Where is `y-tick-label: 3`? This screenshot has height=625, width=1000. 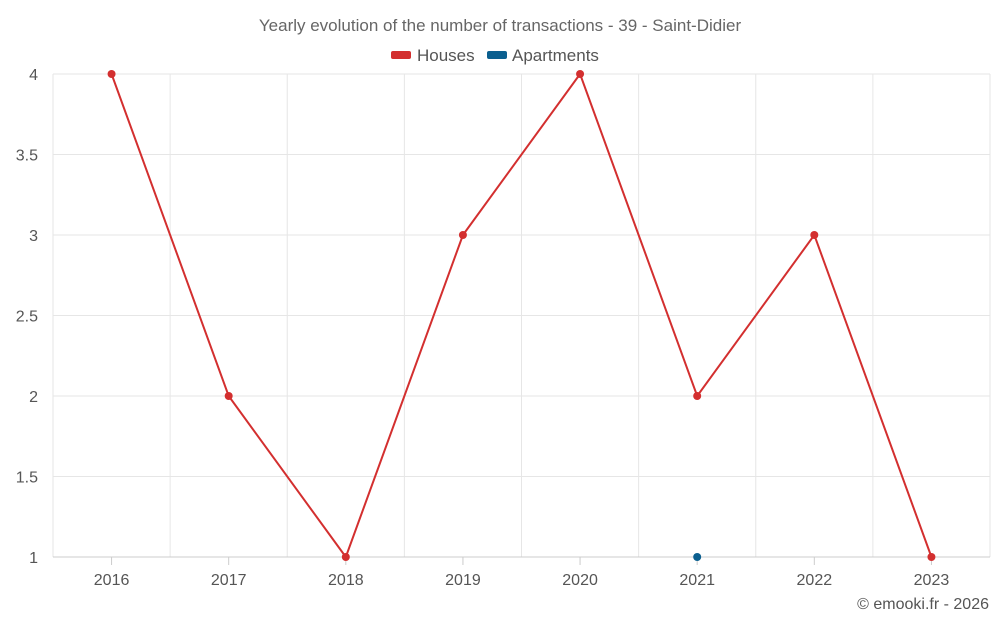
y-tick-label: 3 is located at coordinates (33, 236).